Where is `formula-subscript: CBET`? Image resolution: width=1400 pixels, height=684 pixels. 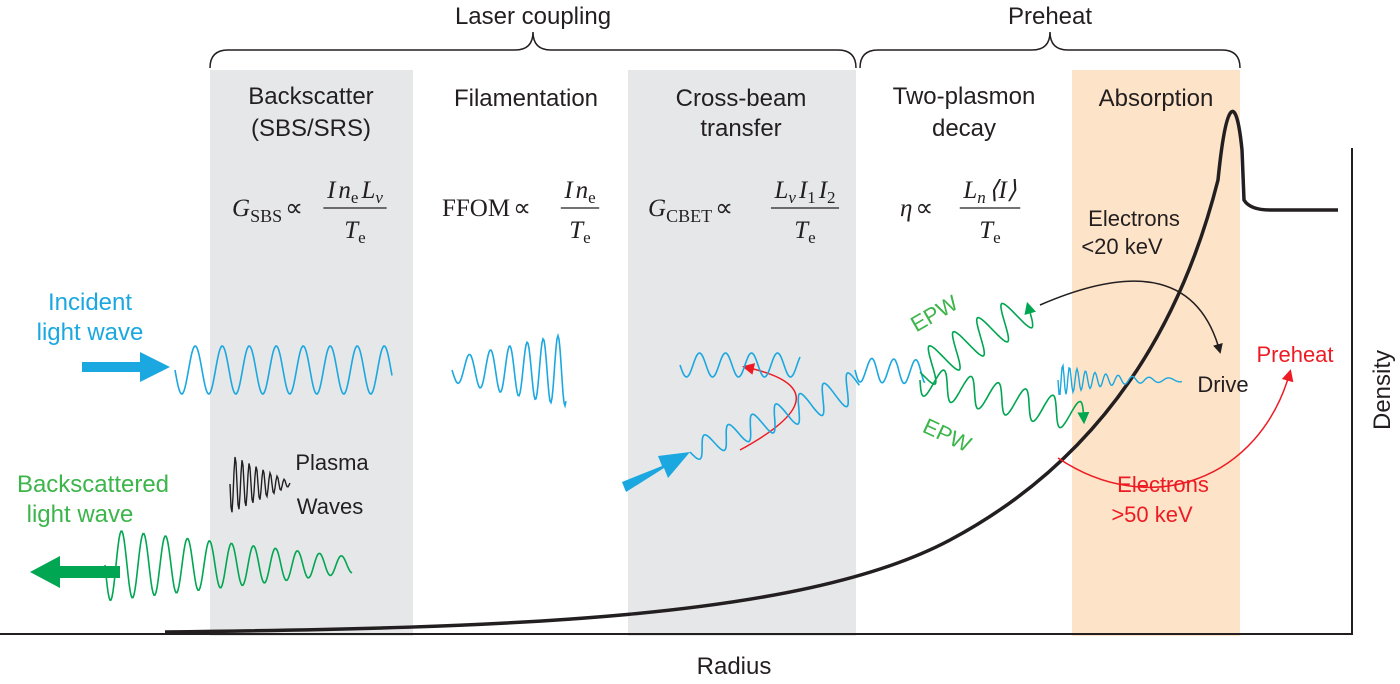 formula-subscript: CBET is located at coordinates (689, 216).